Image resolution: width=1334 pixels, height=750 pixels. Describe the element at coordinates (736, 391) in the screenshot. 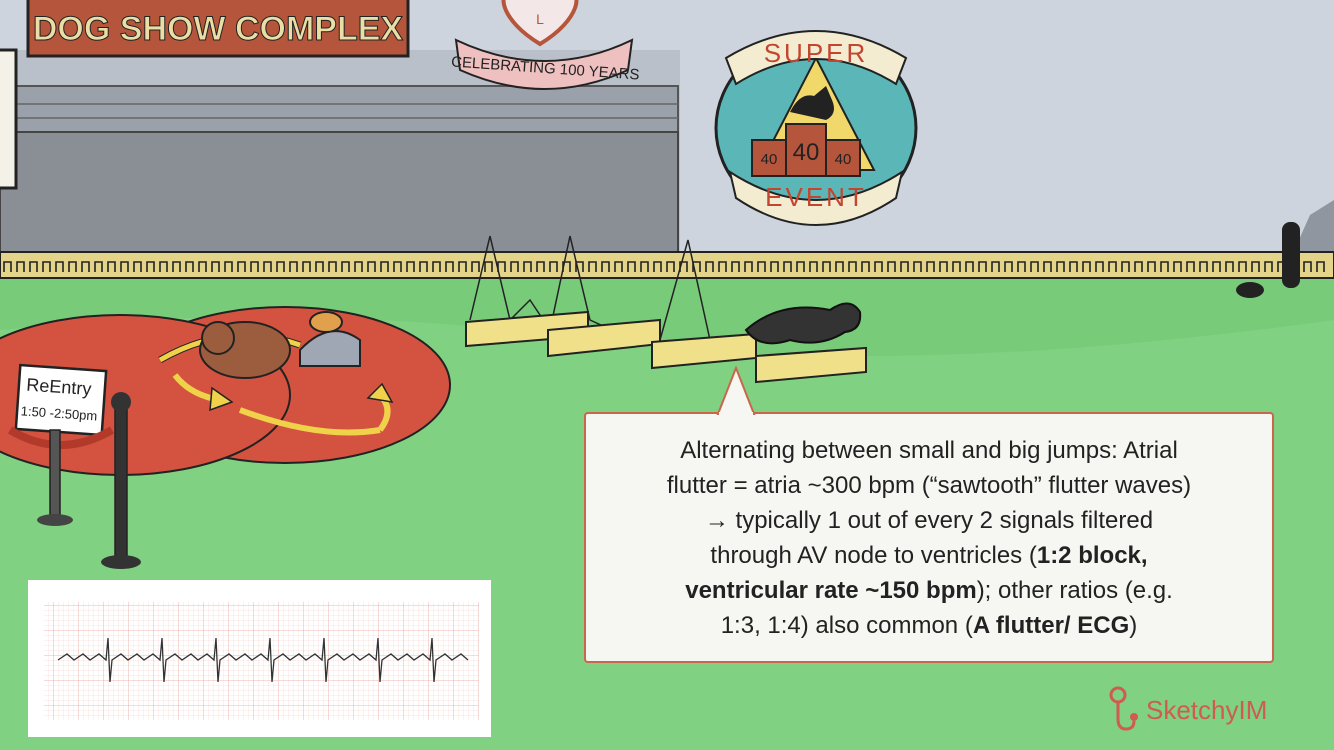

I see `callout-pointer` at that location.